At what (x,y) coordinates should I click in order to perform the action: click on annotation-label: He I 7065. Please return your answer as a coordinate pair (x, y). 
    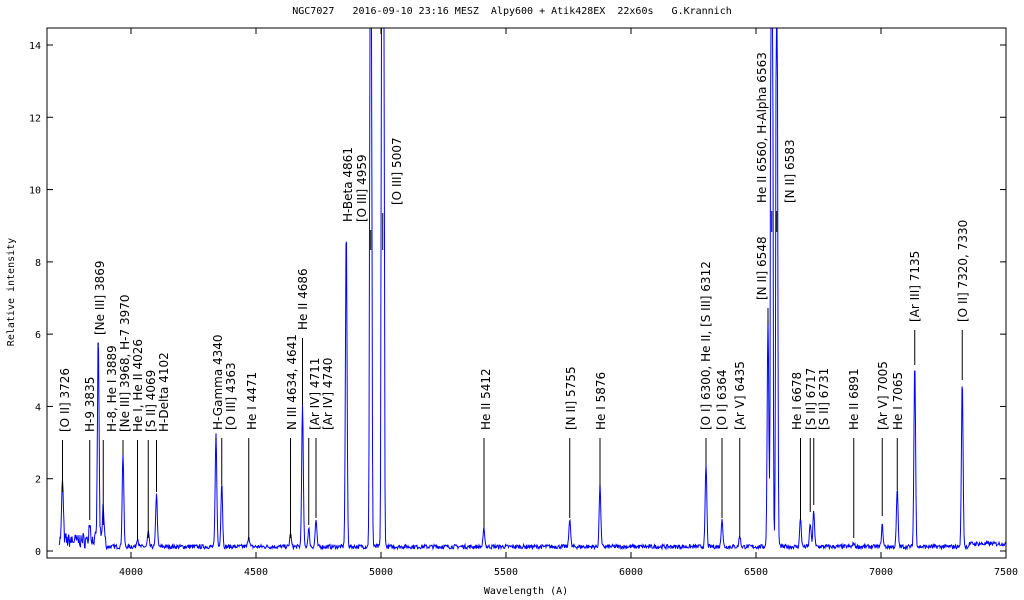
    Looking at the image, I should click on (898, 401).